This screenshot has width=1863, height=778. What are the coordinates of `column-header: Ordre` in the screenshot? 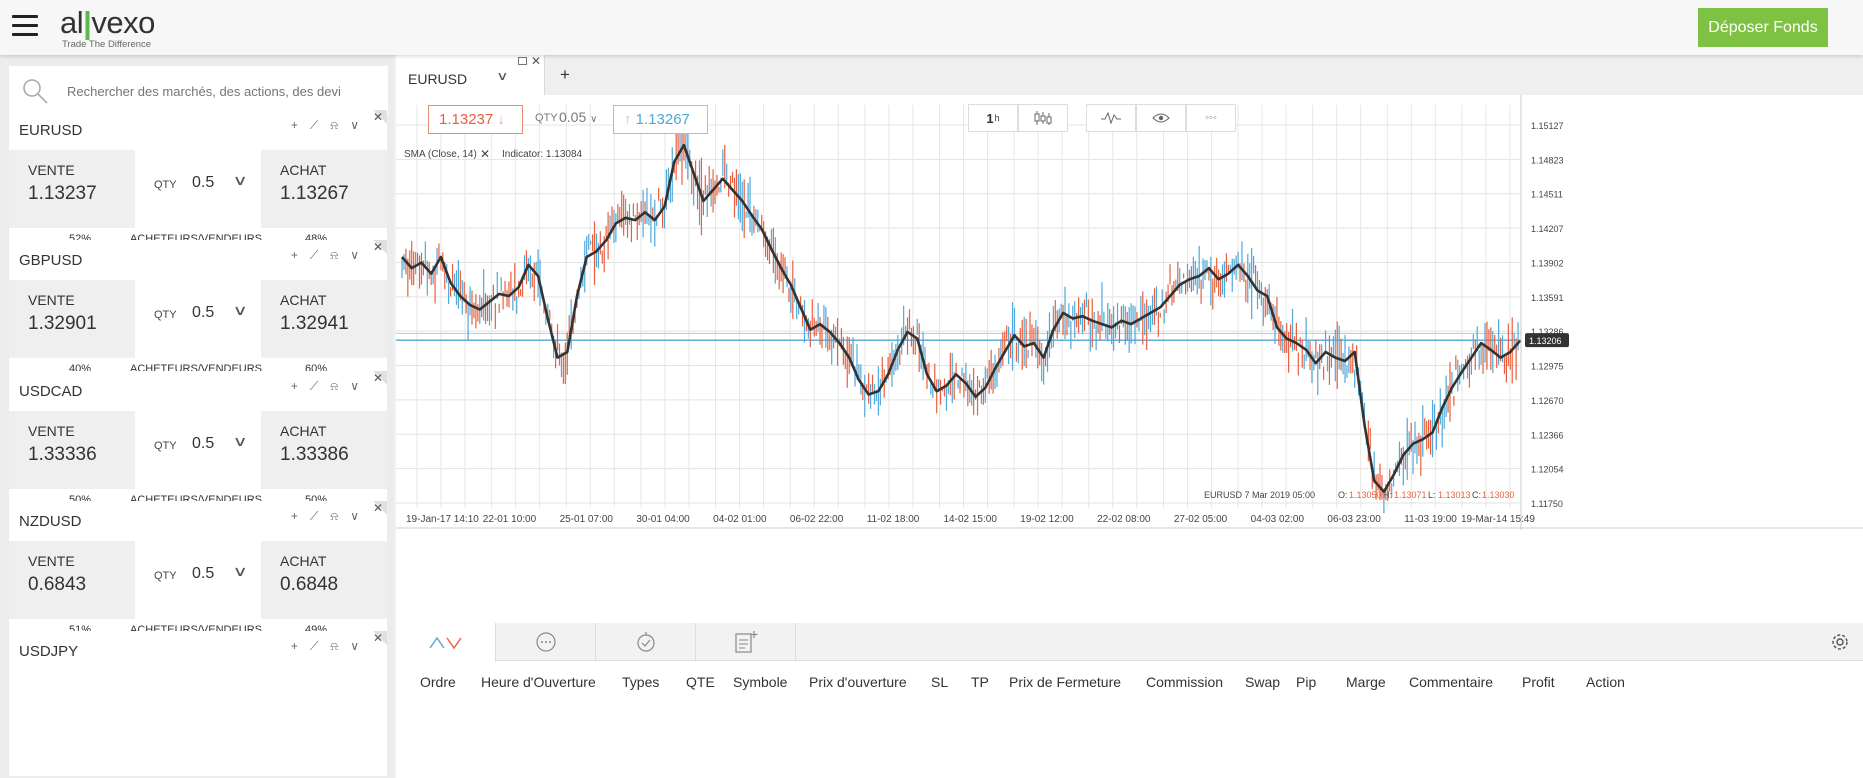 It's located at (438, 682).